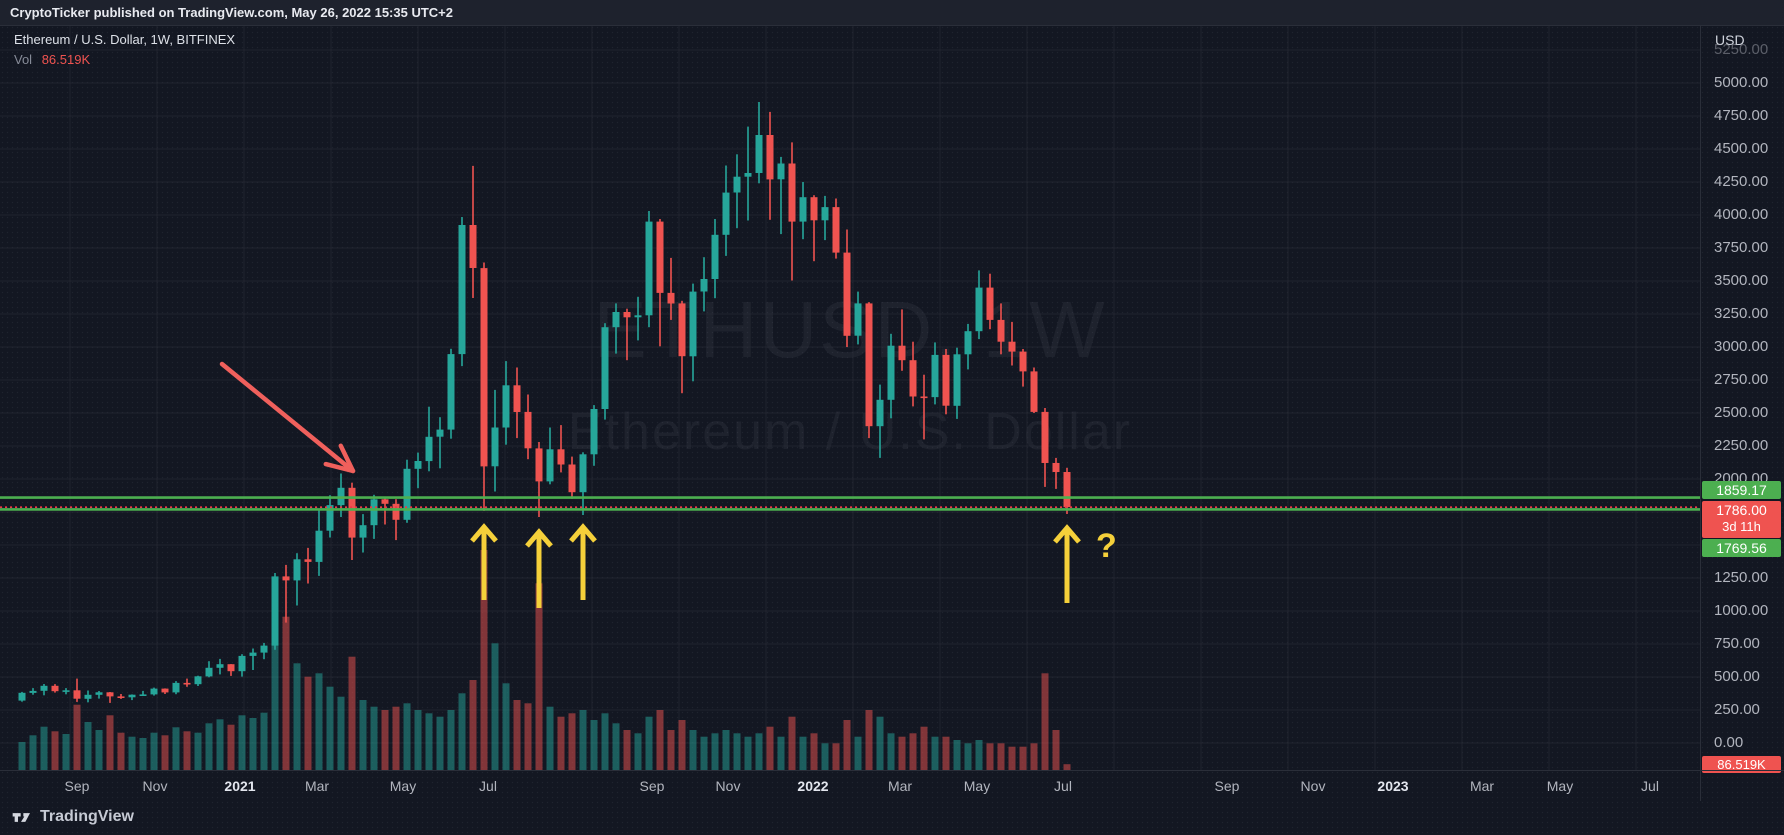 Image resolution: width=1784 pixels, height=835 pixels. What do you see at coordinates (1729, 742) in the screenshot?
I see `price-tick-label: 0.00` at bounding box center [1729, 742].